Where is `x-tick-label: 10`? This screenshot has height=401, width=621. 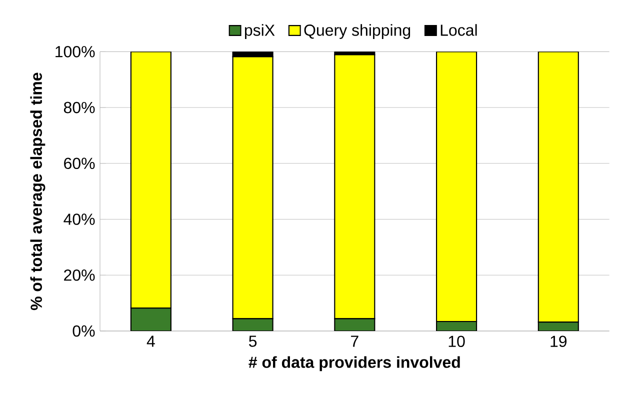
x-tick-label: 10 is located at coordinates (456, 342).